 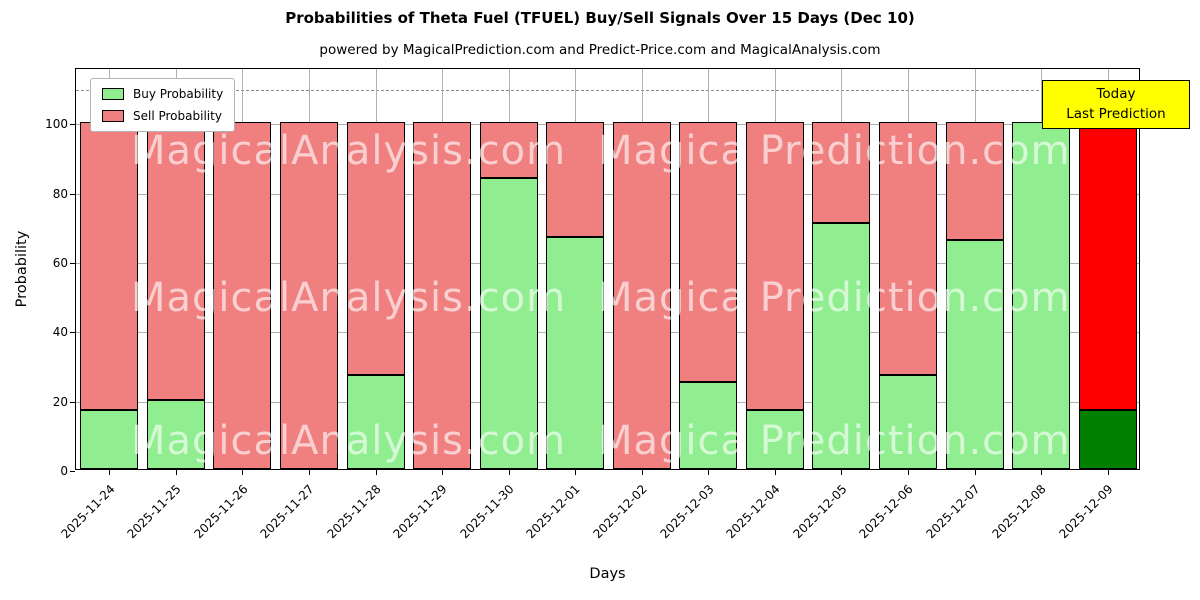 What do you see at coordinates (1019, 512) in the screenshot?
I see `x-tick-label: 2025-12-08` at bounding box center [1019, 512].